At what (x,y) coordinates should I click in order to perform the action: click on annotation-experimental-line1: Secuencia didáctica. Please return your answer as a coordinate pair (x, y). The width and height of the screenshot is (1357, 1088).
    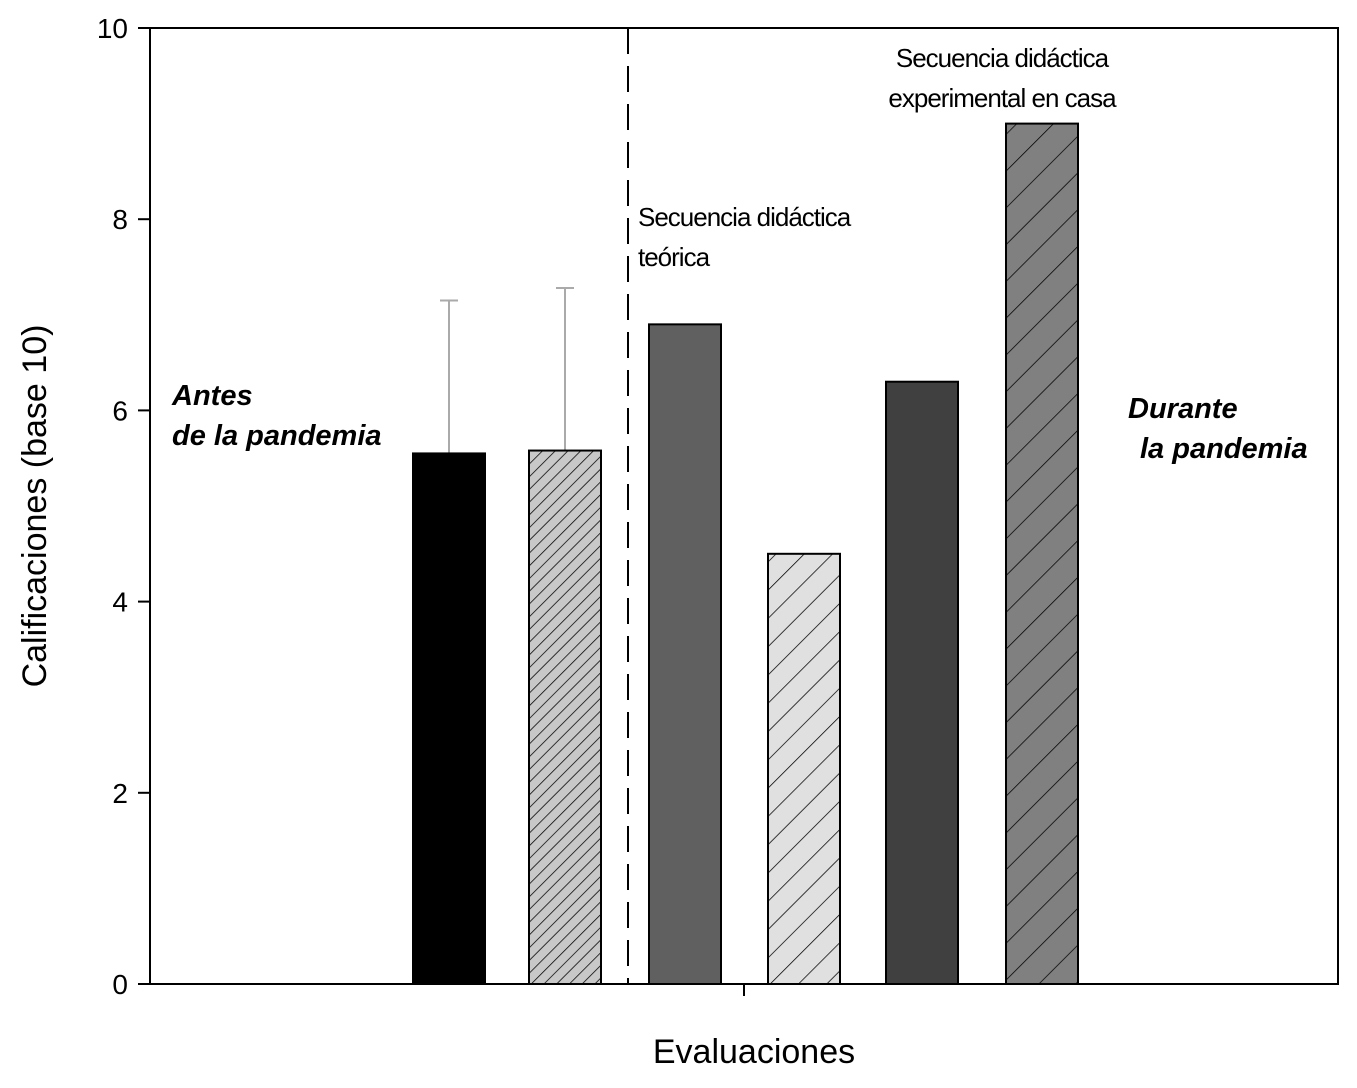
    Looking at the image, I should click on (1003, 58).